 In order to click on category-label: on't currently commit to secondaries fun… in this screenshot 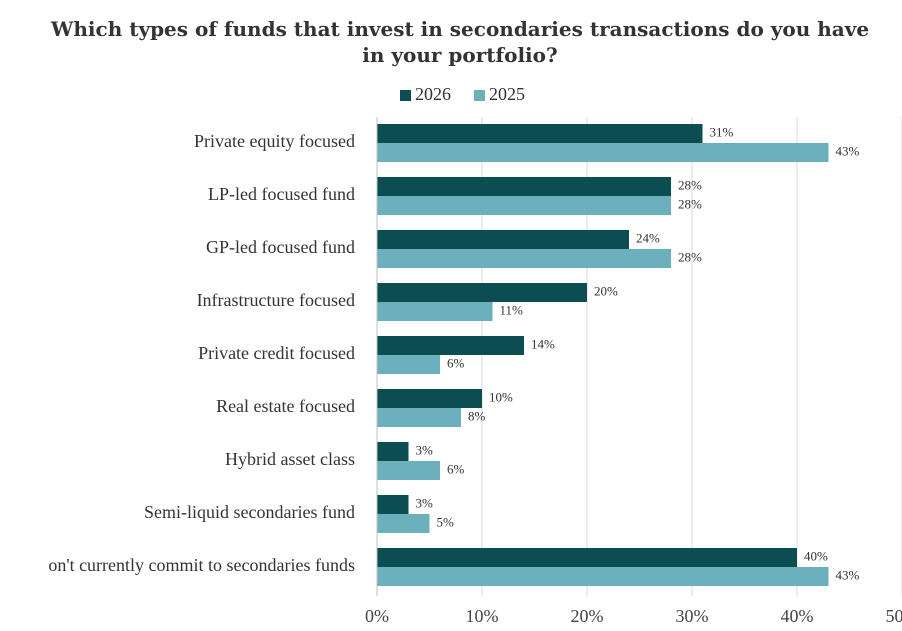, I will do `click(201, 565)`.